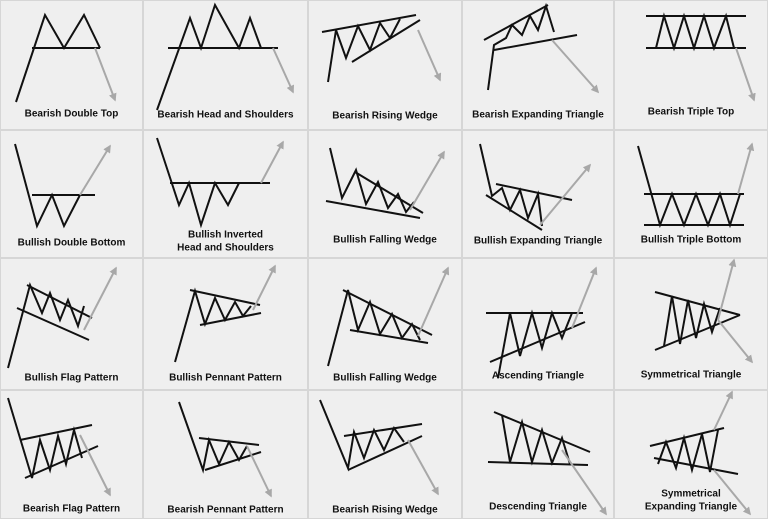 This screenshot has height=519, width=768. Describe the element at coordinates (691, 375) in the screenshot. I see `pattern-label: Symmetrical Triangle` at that location.